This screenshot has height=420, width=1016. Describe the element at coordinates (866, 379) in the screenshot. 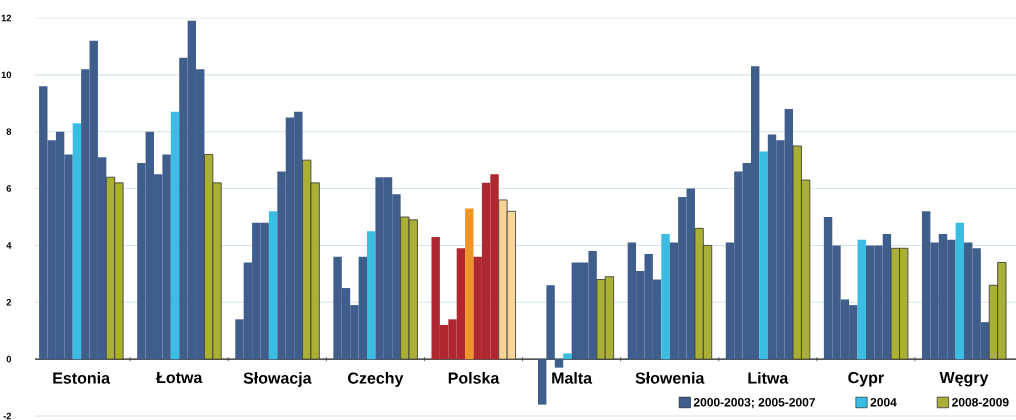

I see `x-tick-label: Cypr` at that location.